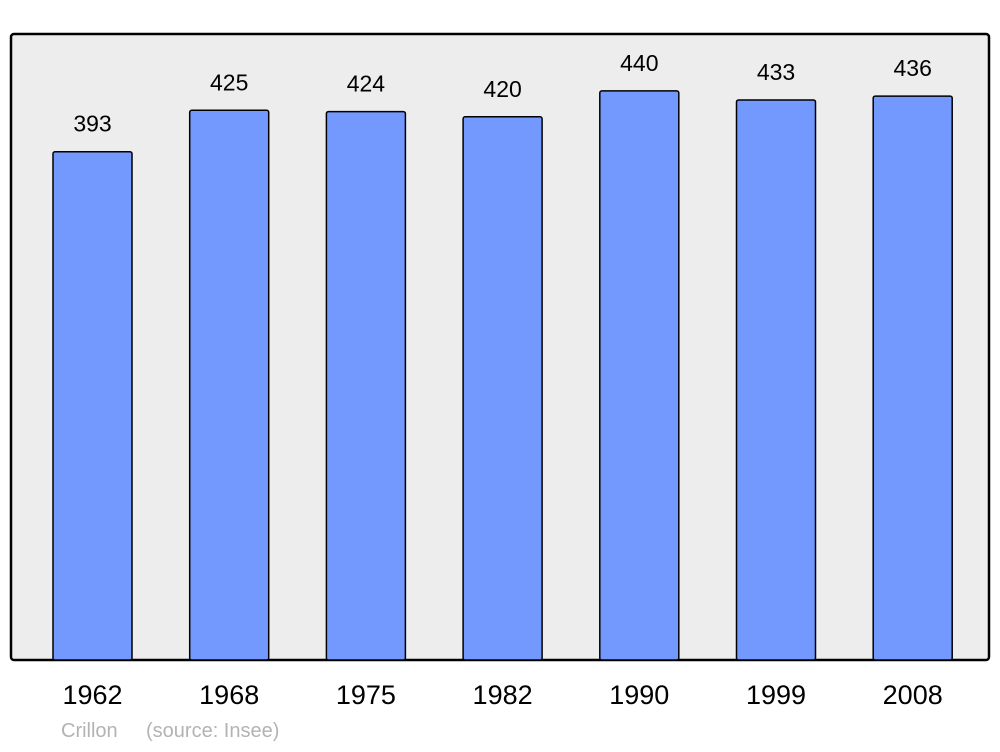 The height and width of the screenshot is (752, 1000). What do you see at coordinates (639, 63) in the screenshot?
I see `data-label-1990: 440` at bounding box center [639, 63].